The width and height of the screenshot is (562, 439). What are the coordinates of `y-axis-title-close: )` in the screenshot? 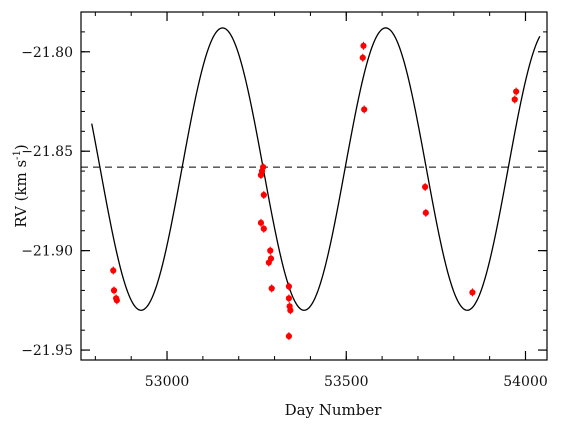 It's located at (21, 147).